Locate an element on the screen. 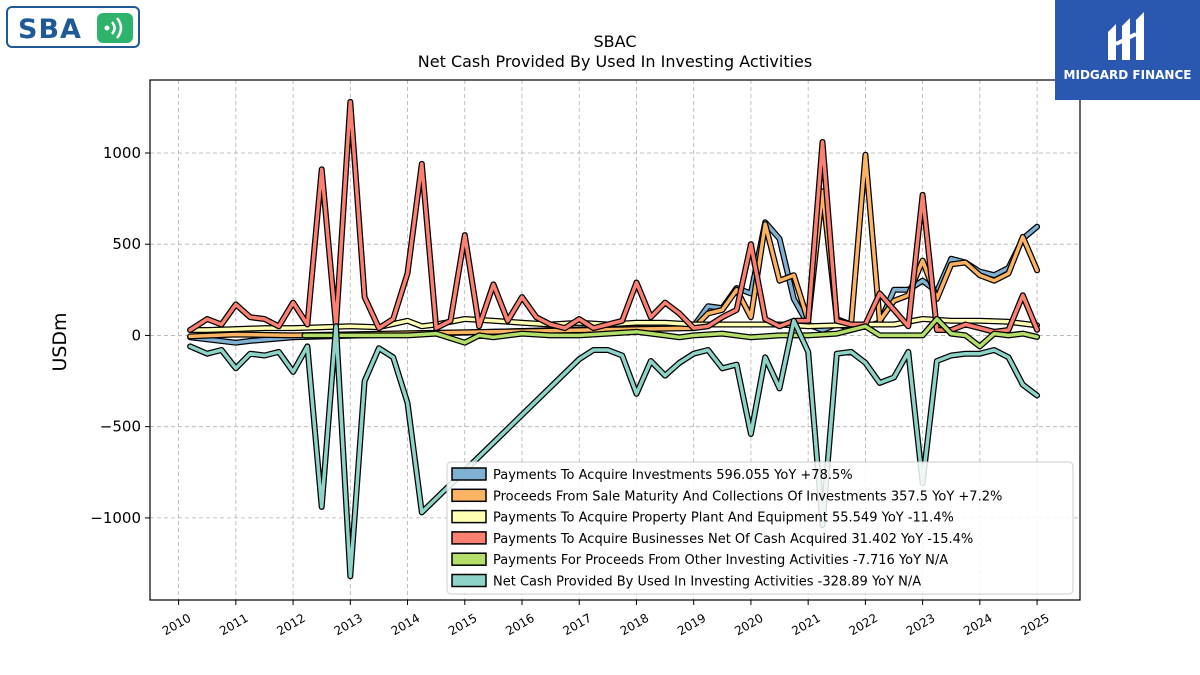 Image resolution: width=1200 pixels, height=675 pixels. sba-logo-text: SBA is located at coordinates (50, 29).